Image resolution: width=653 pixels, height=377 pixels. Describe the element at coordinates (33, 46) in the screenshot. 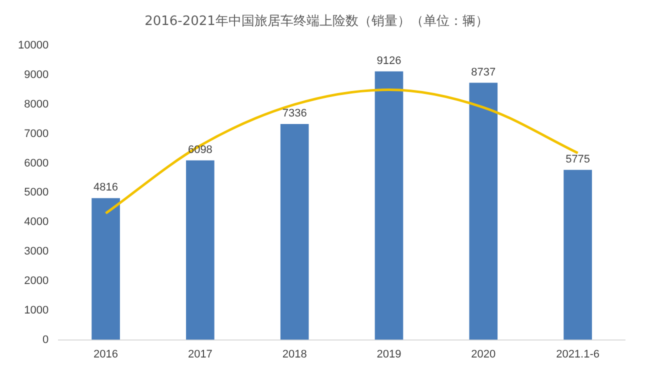

I see `y-tick-label: 10000` at that location.